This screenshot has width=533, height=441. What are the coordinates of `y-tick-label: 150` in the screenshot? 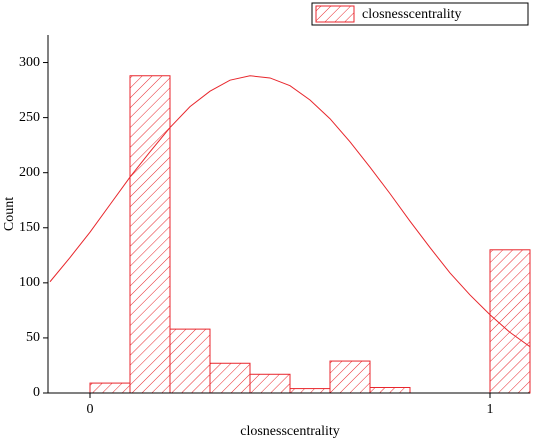 It's located at (29, 227).